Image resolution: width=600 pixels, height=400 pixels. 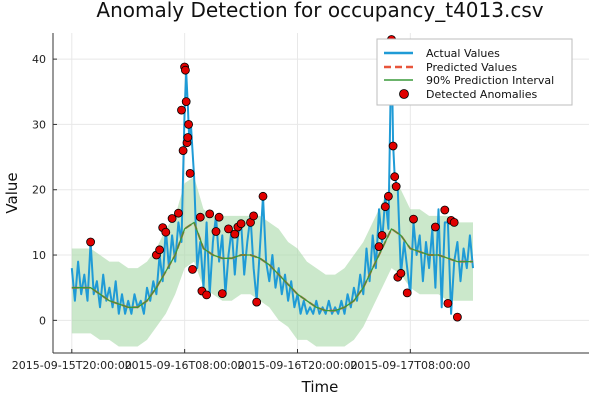 I want to click on y-tick-label: 10, so click(x=39, y=255).